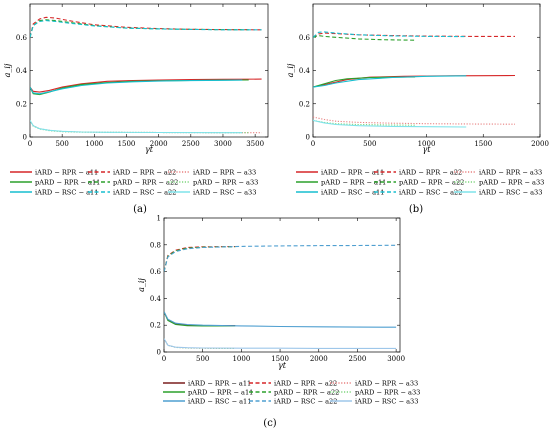 Image resolution: width=550 pixels, height=433 pixels. Describe the element at coordinates (155, 245) in the screenshot. I see `y-tick-label: 0.8` at that location.